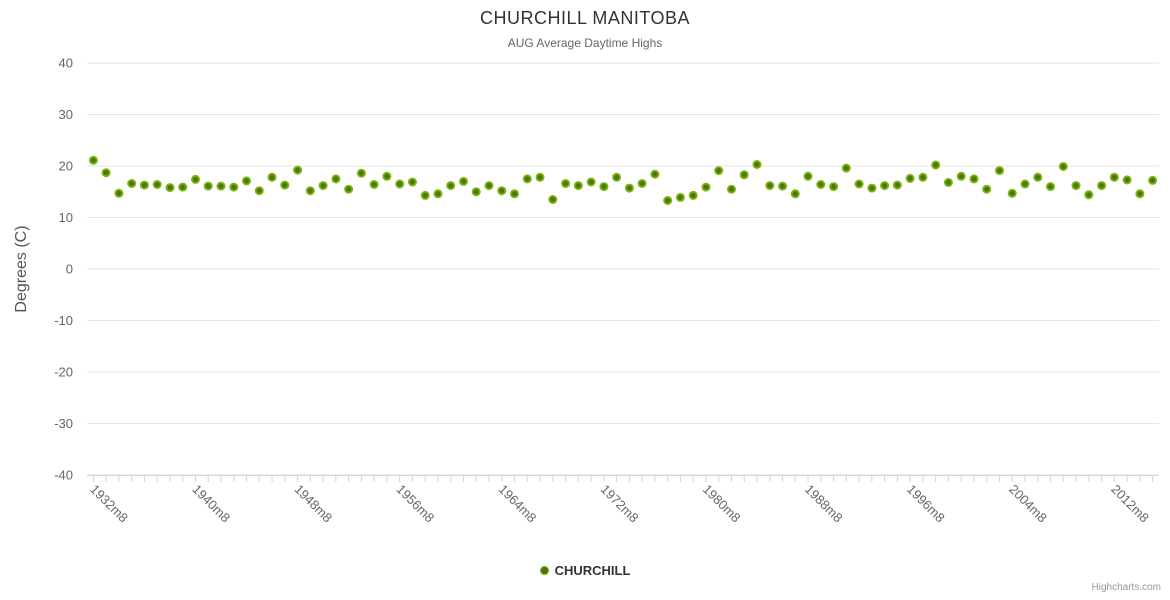  I want to click on y-tick-label: -20, so click(63, 372).